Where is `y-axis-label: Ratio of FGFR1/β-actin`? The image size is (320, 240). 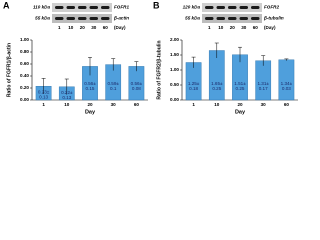 y-axis-label: Ratio of FGFR1/β-actin is located at coordinates (9, 70).